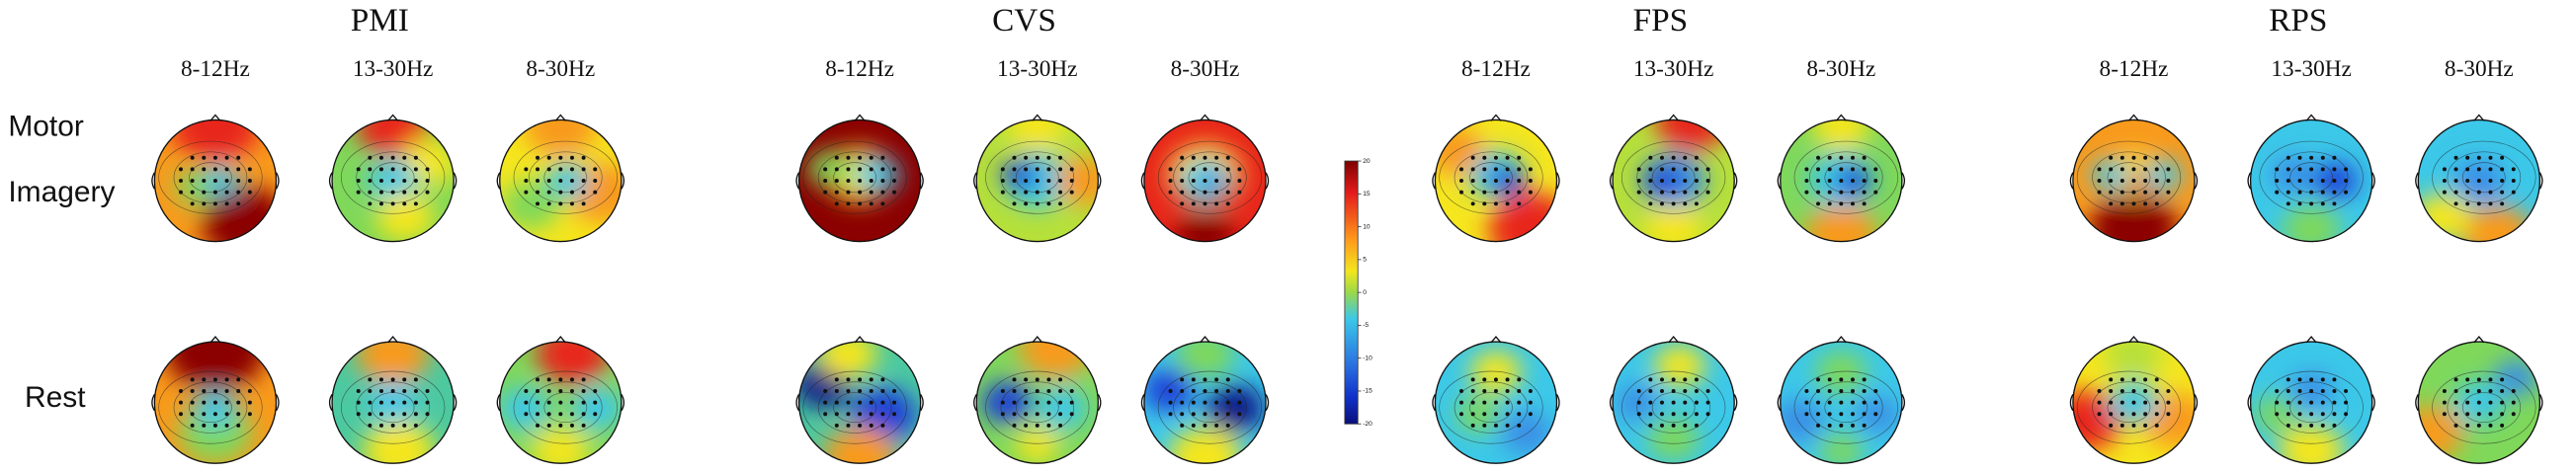 This screenshot has width=2576, height=474. What do you see at coordinates (215, 118) in the screenshot?
I see `nose` at bounding box center [215, 118].